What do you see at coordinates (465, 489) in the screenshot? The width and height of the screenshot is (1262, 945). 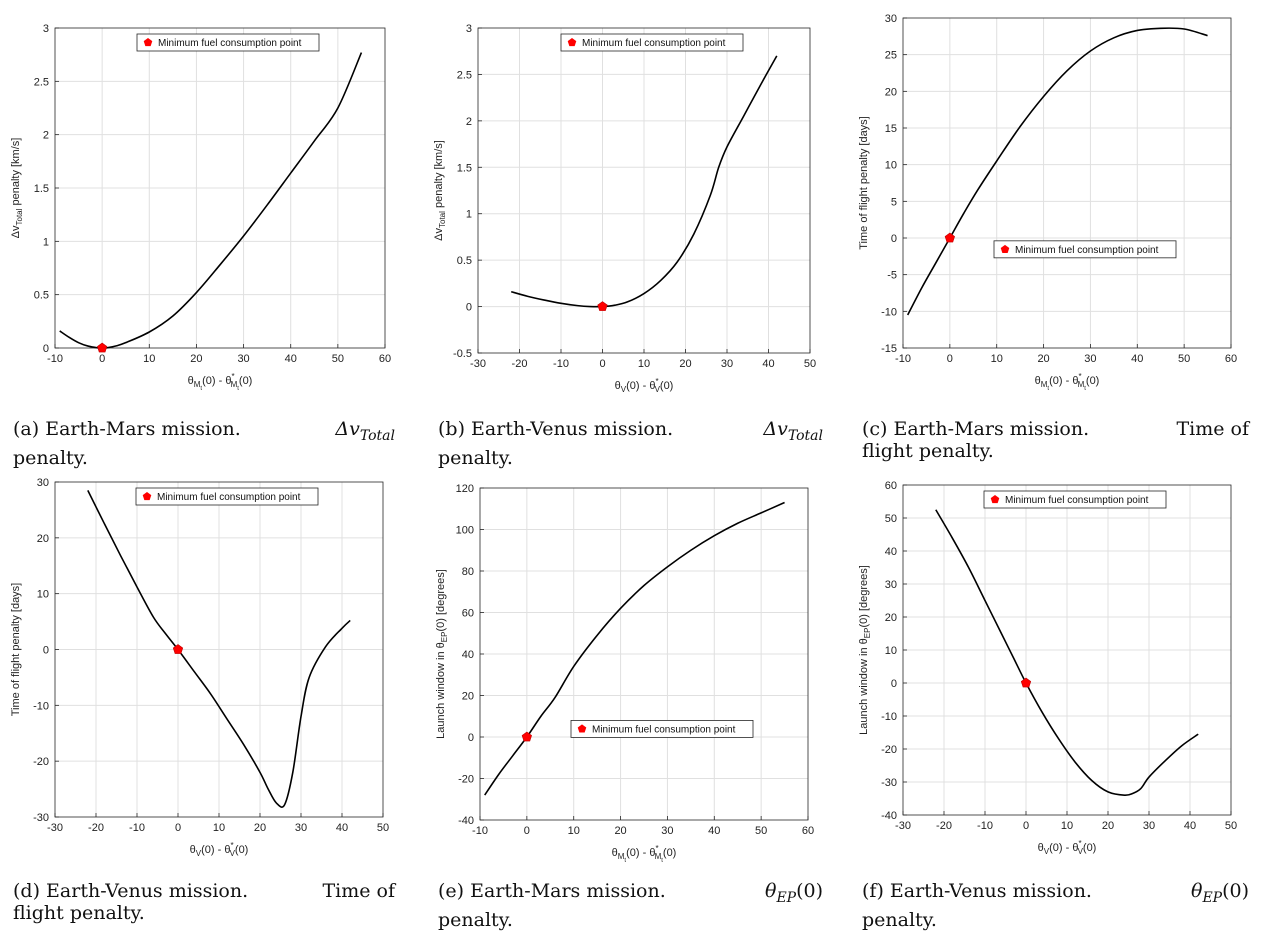 I see `y-tick-label: 120` at bounding box center [465, 489].